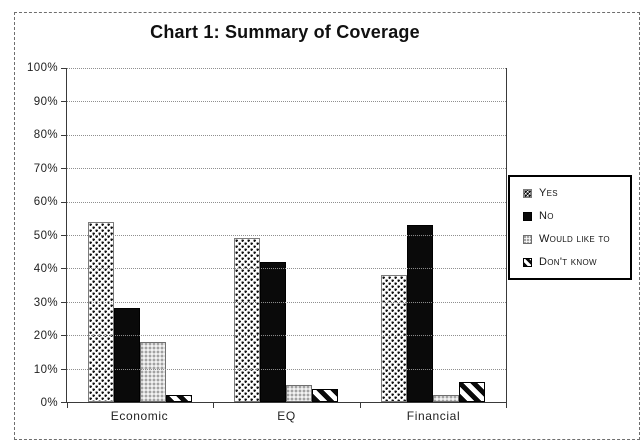 Image resolution: width=643 pixels, height=443 pixels. What do you see at coordinates (42, 68) in the screenshot?
I see `y-tick-label-100: 100%` at bounding box center [42, 68].